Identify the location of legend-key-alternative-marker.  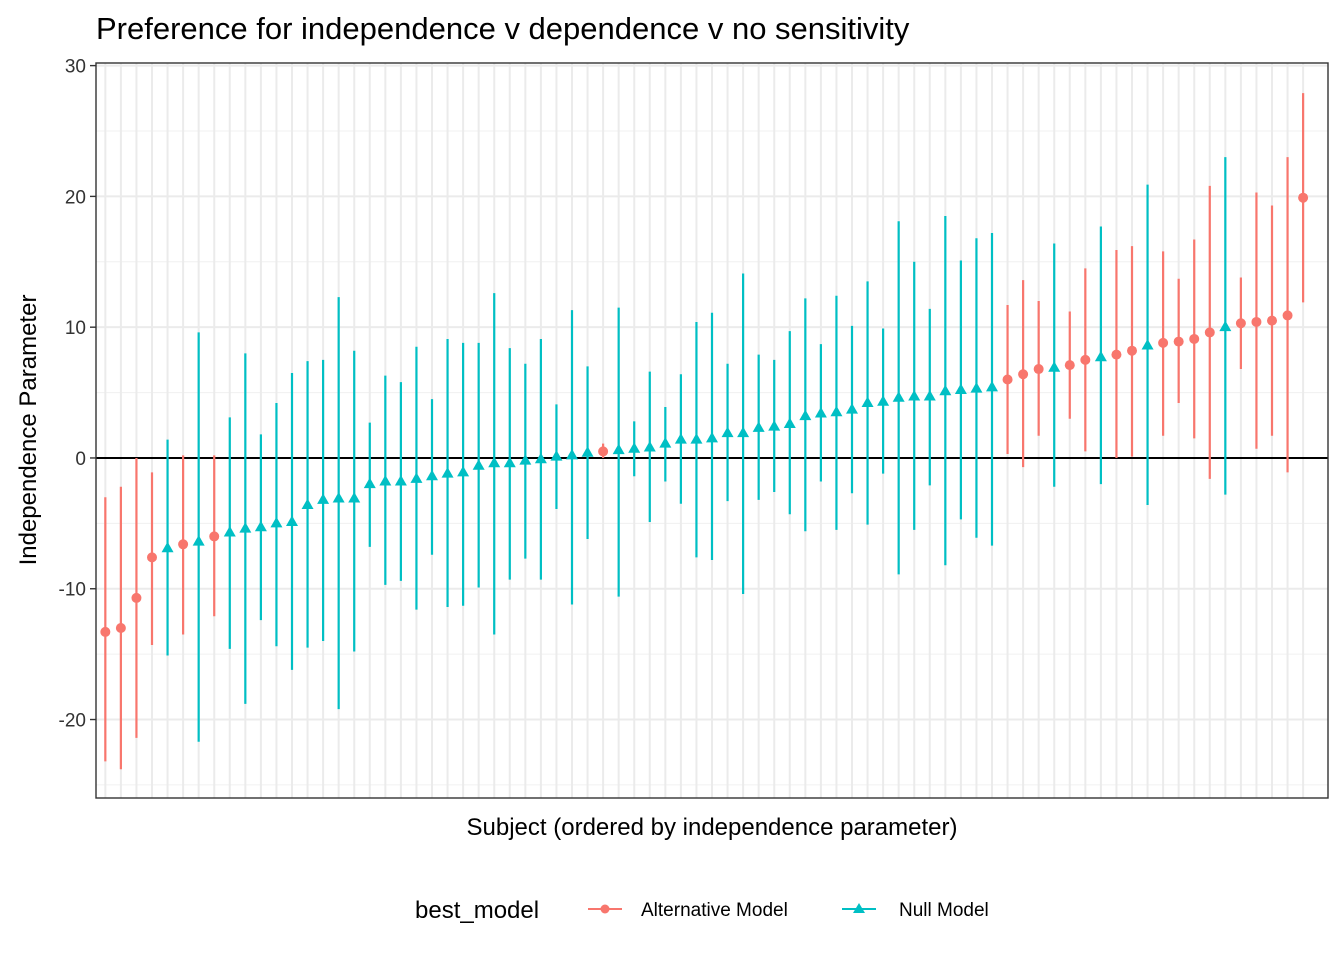
(605, 909).